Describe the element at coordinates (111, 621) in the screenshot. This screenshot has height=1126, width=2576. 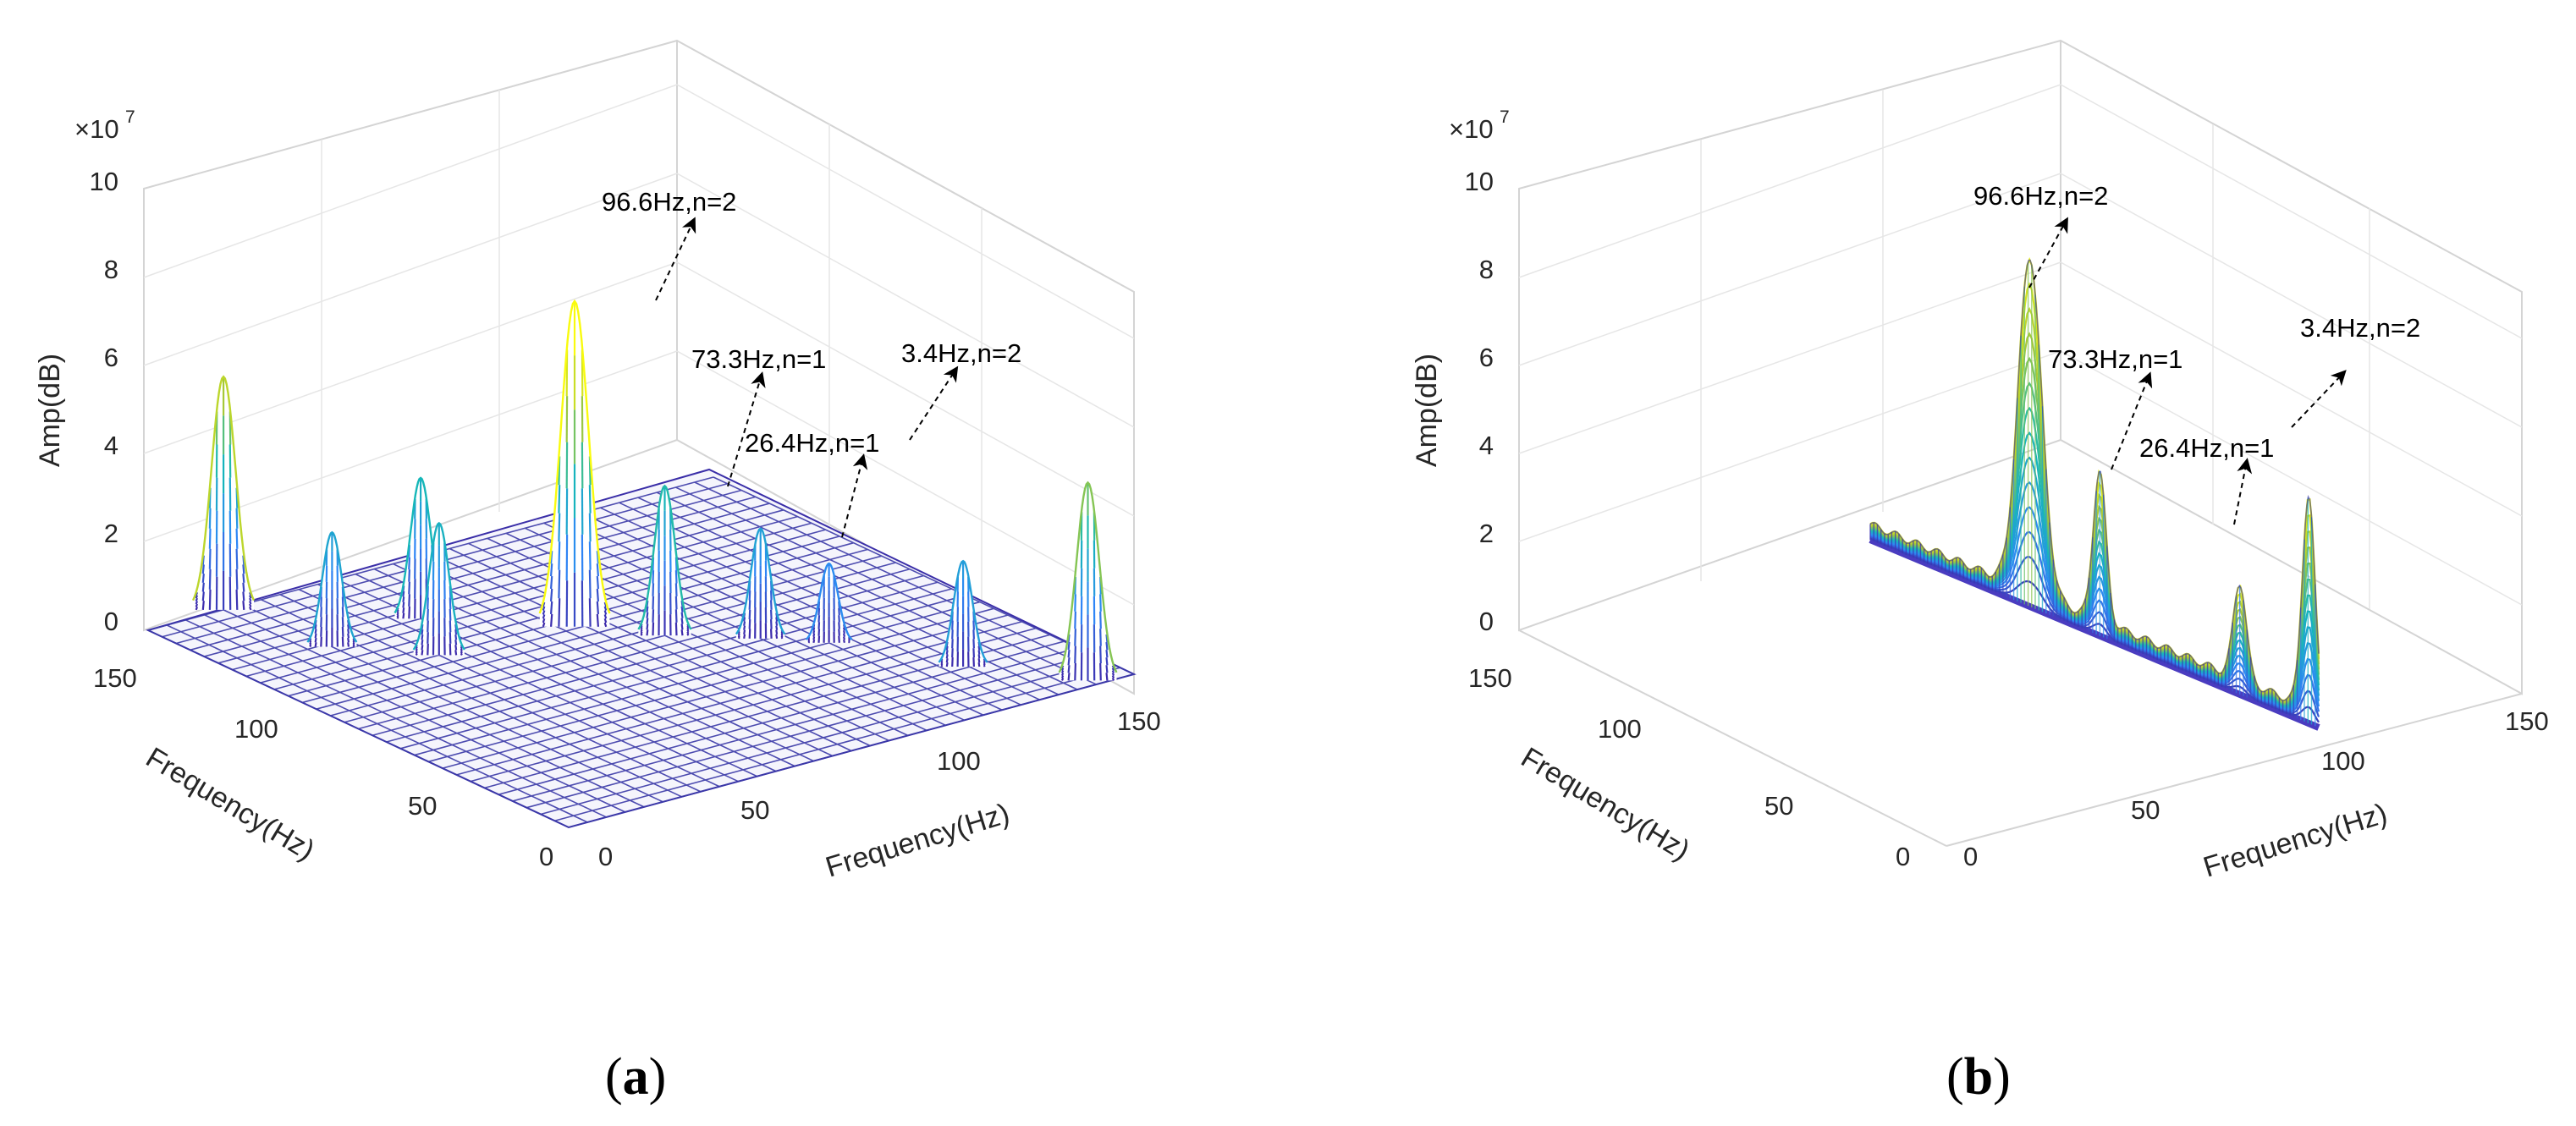
I see `z-tick: 0` at that location.